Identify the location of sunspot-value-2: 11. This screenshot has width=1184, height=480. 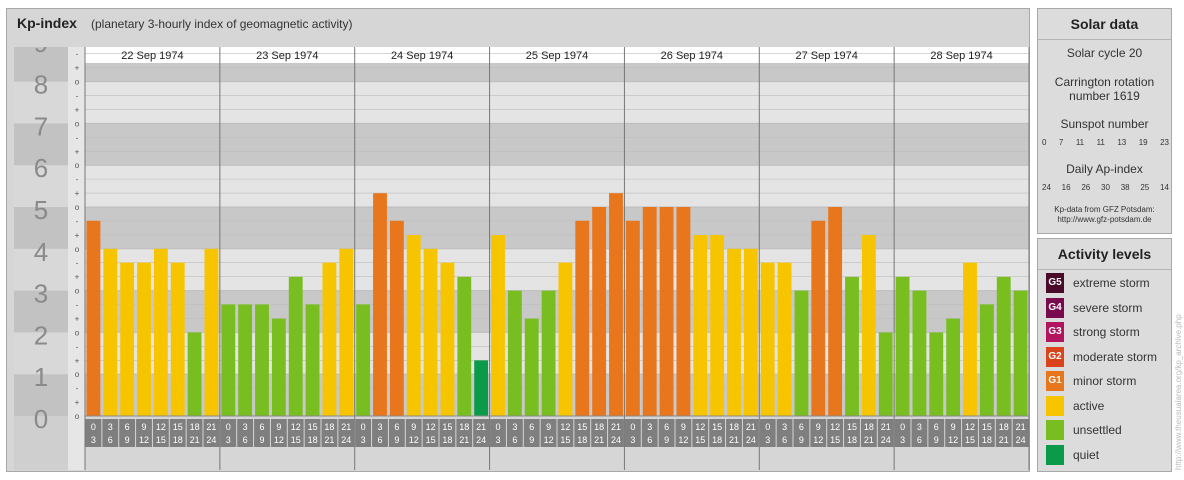
(1080, 142).